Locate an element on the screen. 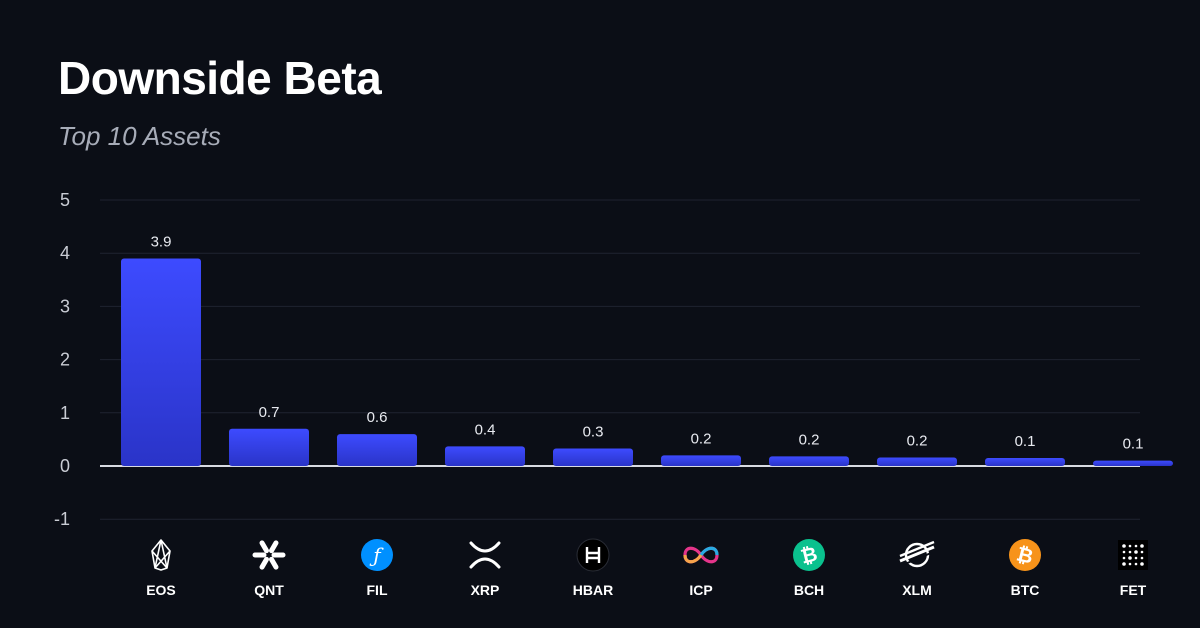 The height and width of the screenshot is (628, 1200). fet-icon is located at coordinates (1133, 555).